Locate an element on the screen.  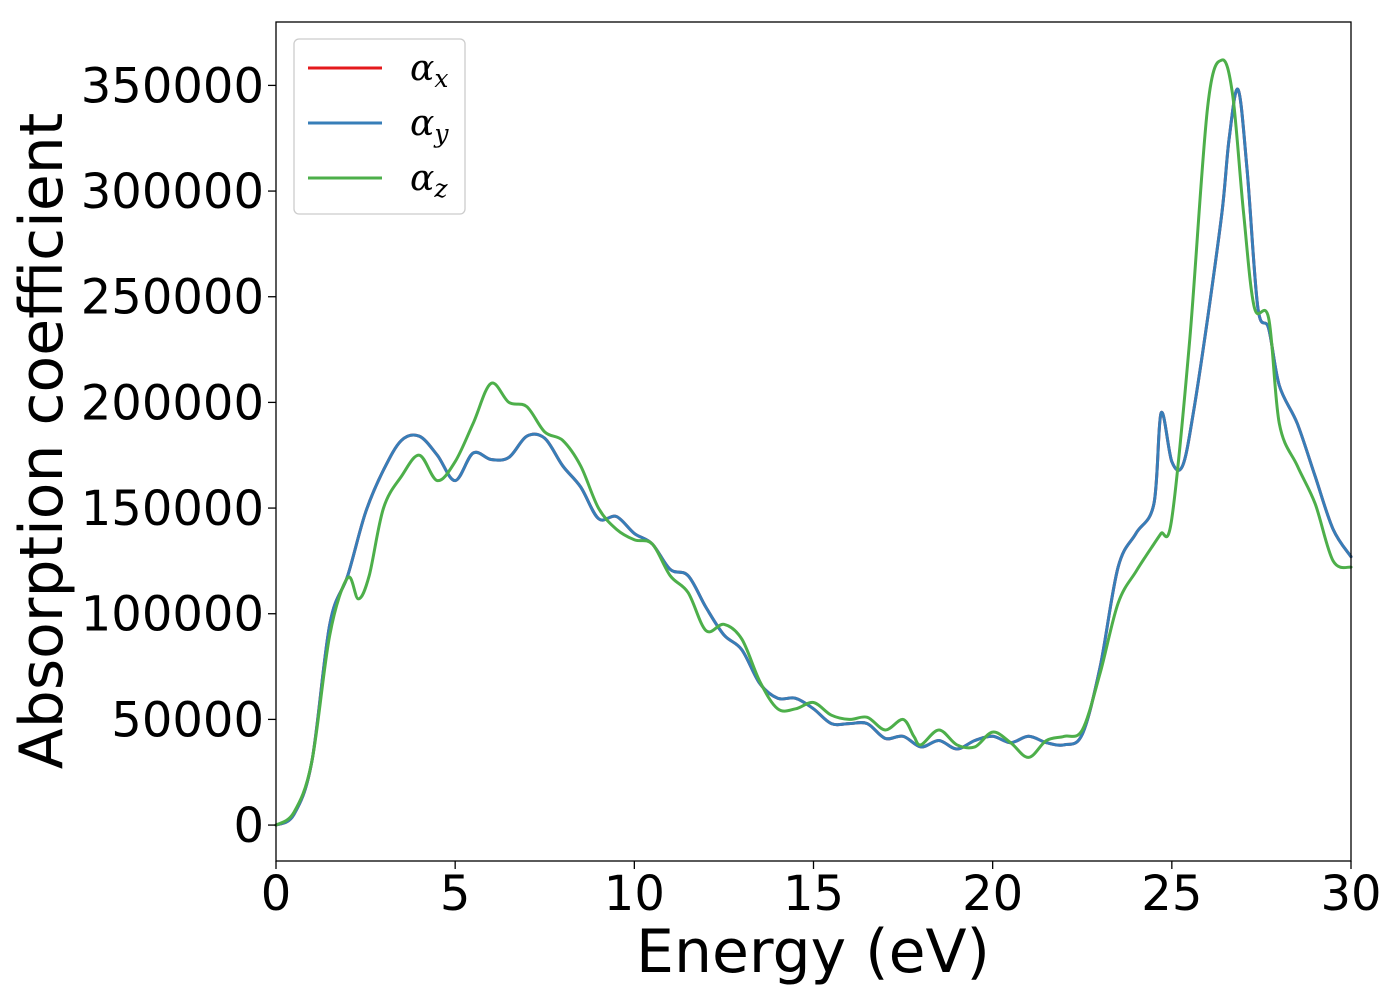
legend-label-1: αx is located at coordinates (429, 70).